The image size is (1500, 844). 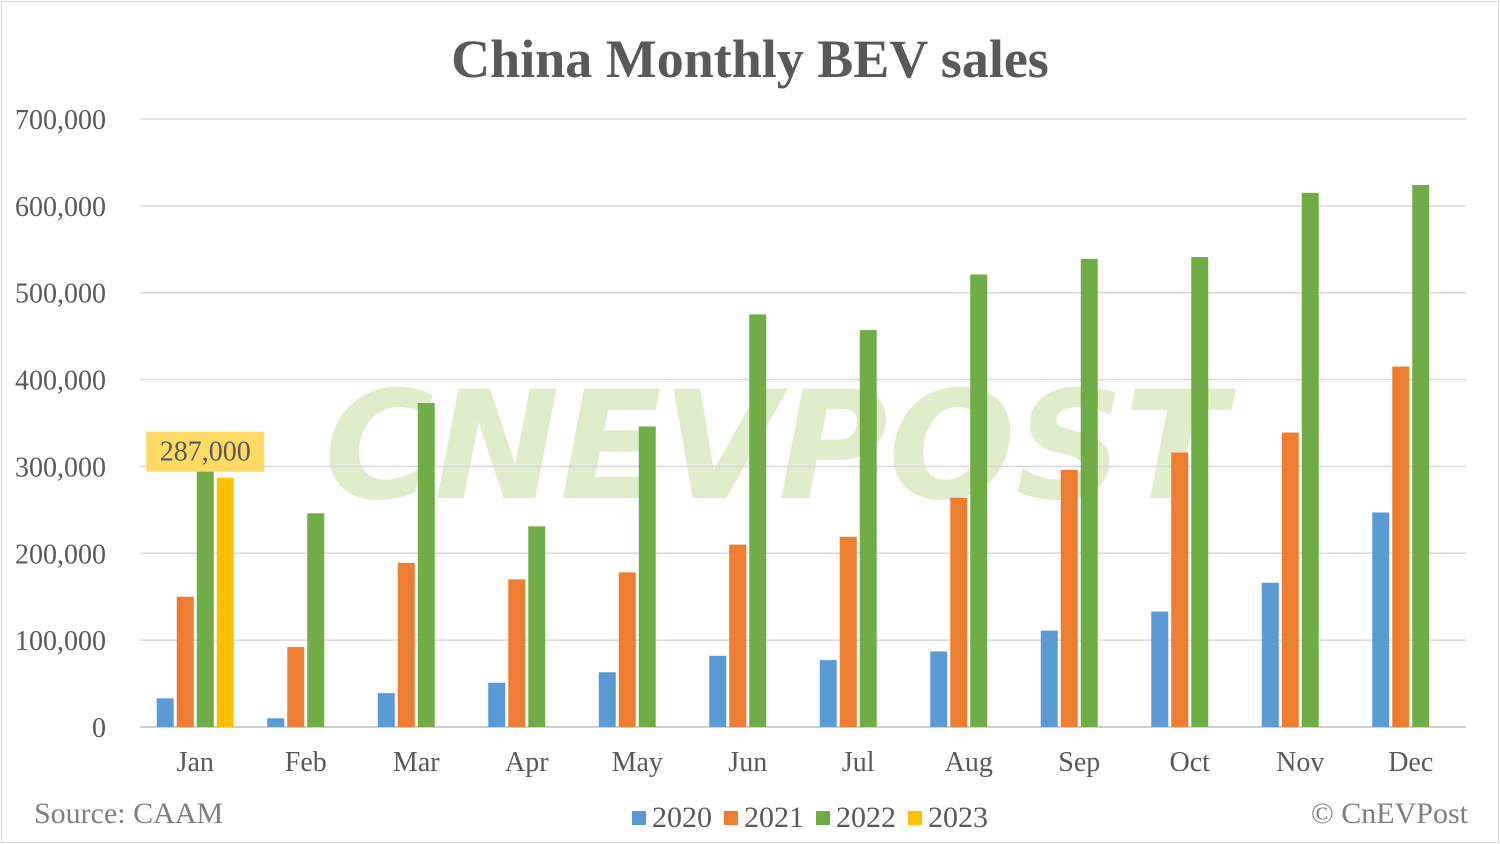 I want to click on legend-item-2023: 2023, so click(x=948, y=818).